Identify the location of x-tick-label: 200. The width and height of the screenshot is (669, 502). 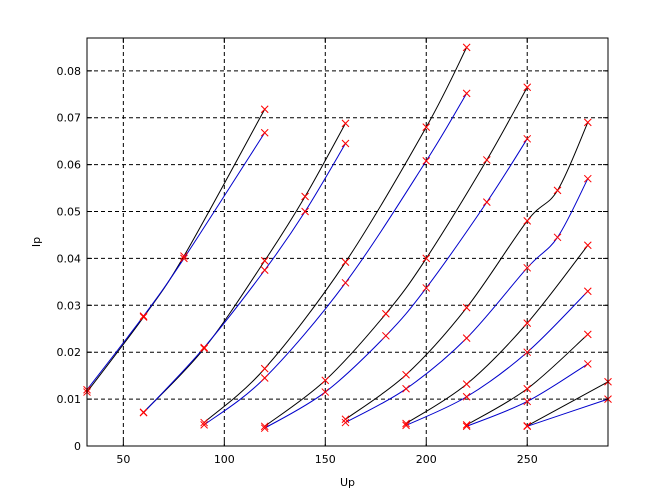
(426, 459).